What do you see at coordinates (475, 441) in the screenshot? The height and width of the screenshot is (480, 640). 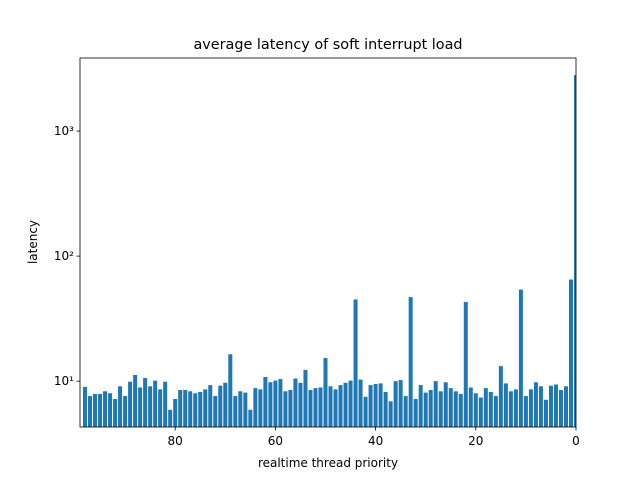 I see `x-tick-label: 20` at bounding box center [475, 441].